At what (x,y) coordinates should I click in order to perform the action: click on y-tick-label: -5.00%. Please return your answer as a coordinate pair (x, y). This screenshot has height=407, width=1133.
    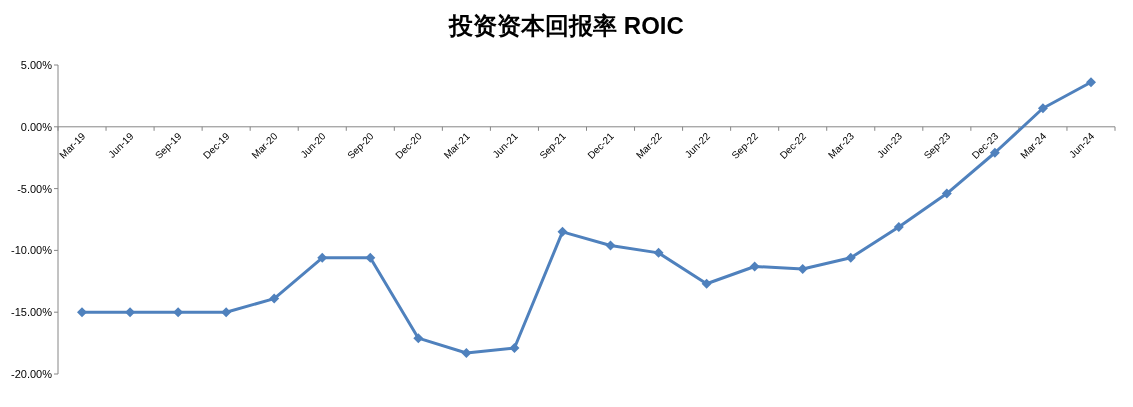
    Looking at the image, I should click on (35, 188).